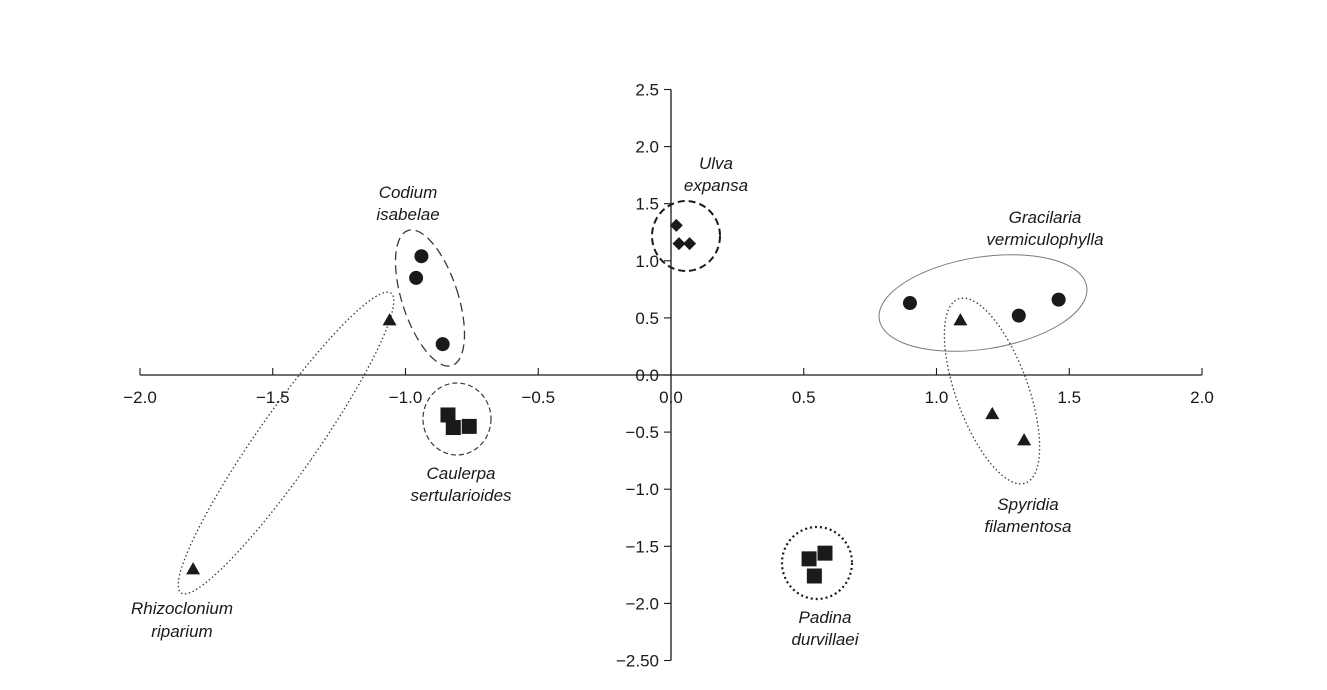  What do you see at coordinates (716, 163) in the screenshot?
I see `group-label-line: Ulva` at bounding box center [716, 163].